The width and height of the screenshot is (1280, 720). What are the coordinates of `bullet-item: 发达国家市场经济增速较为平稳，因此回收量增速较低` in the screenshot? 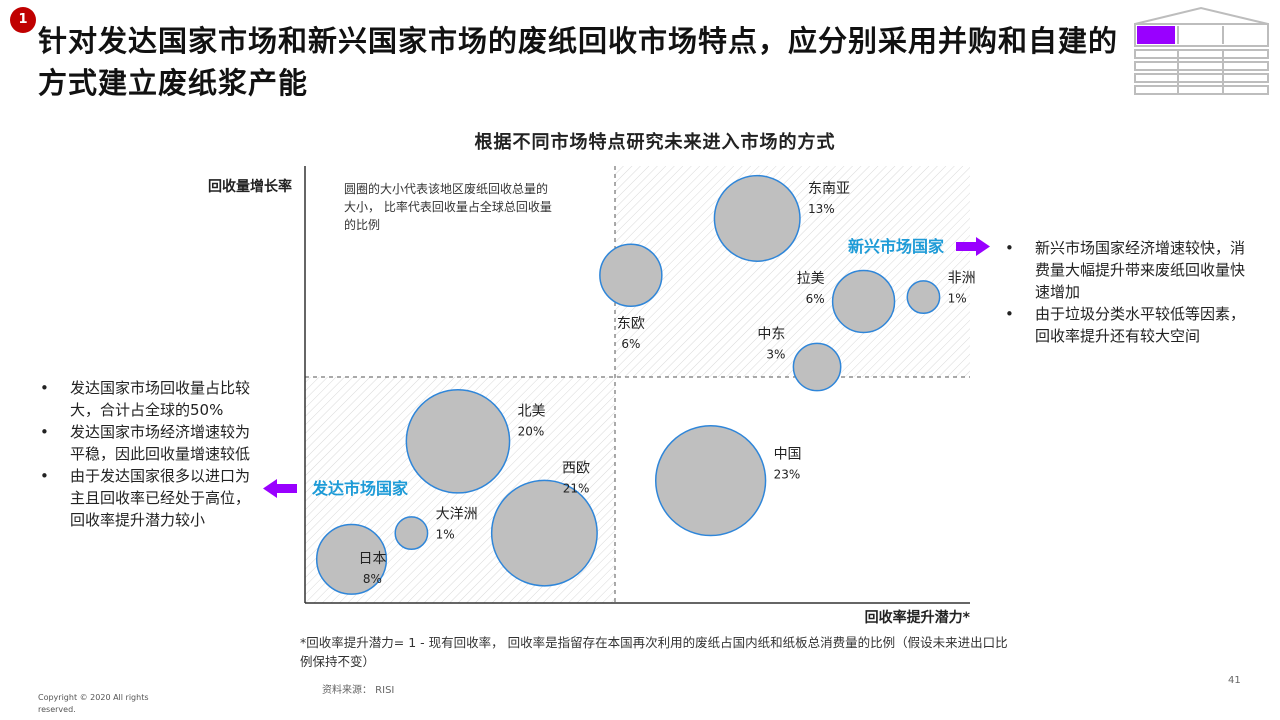 It's located at (149, 443).